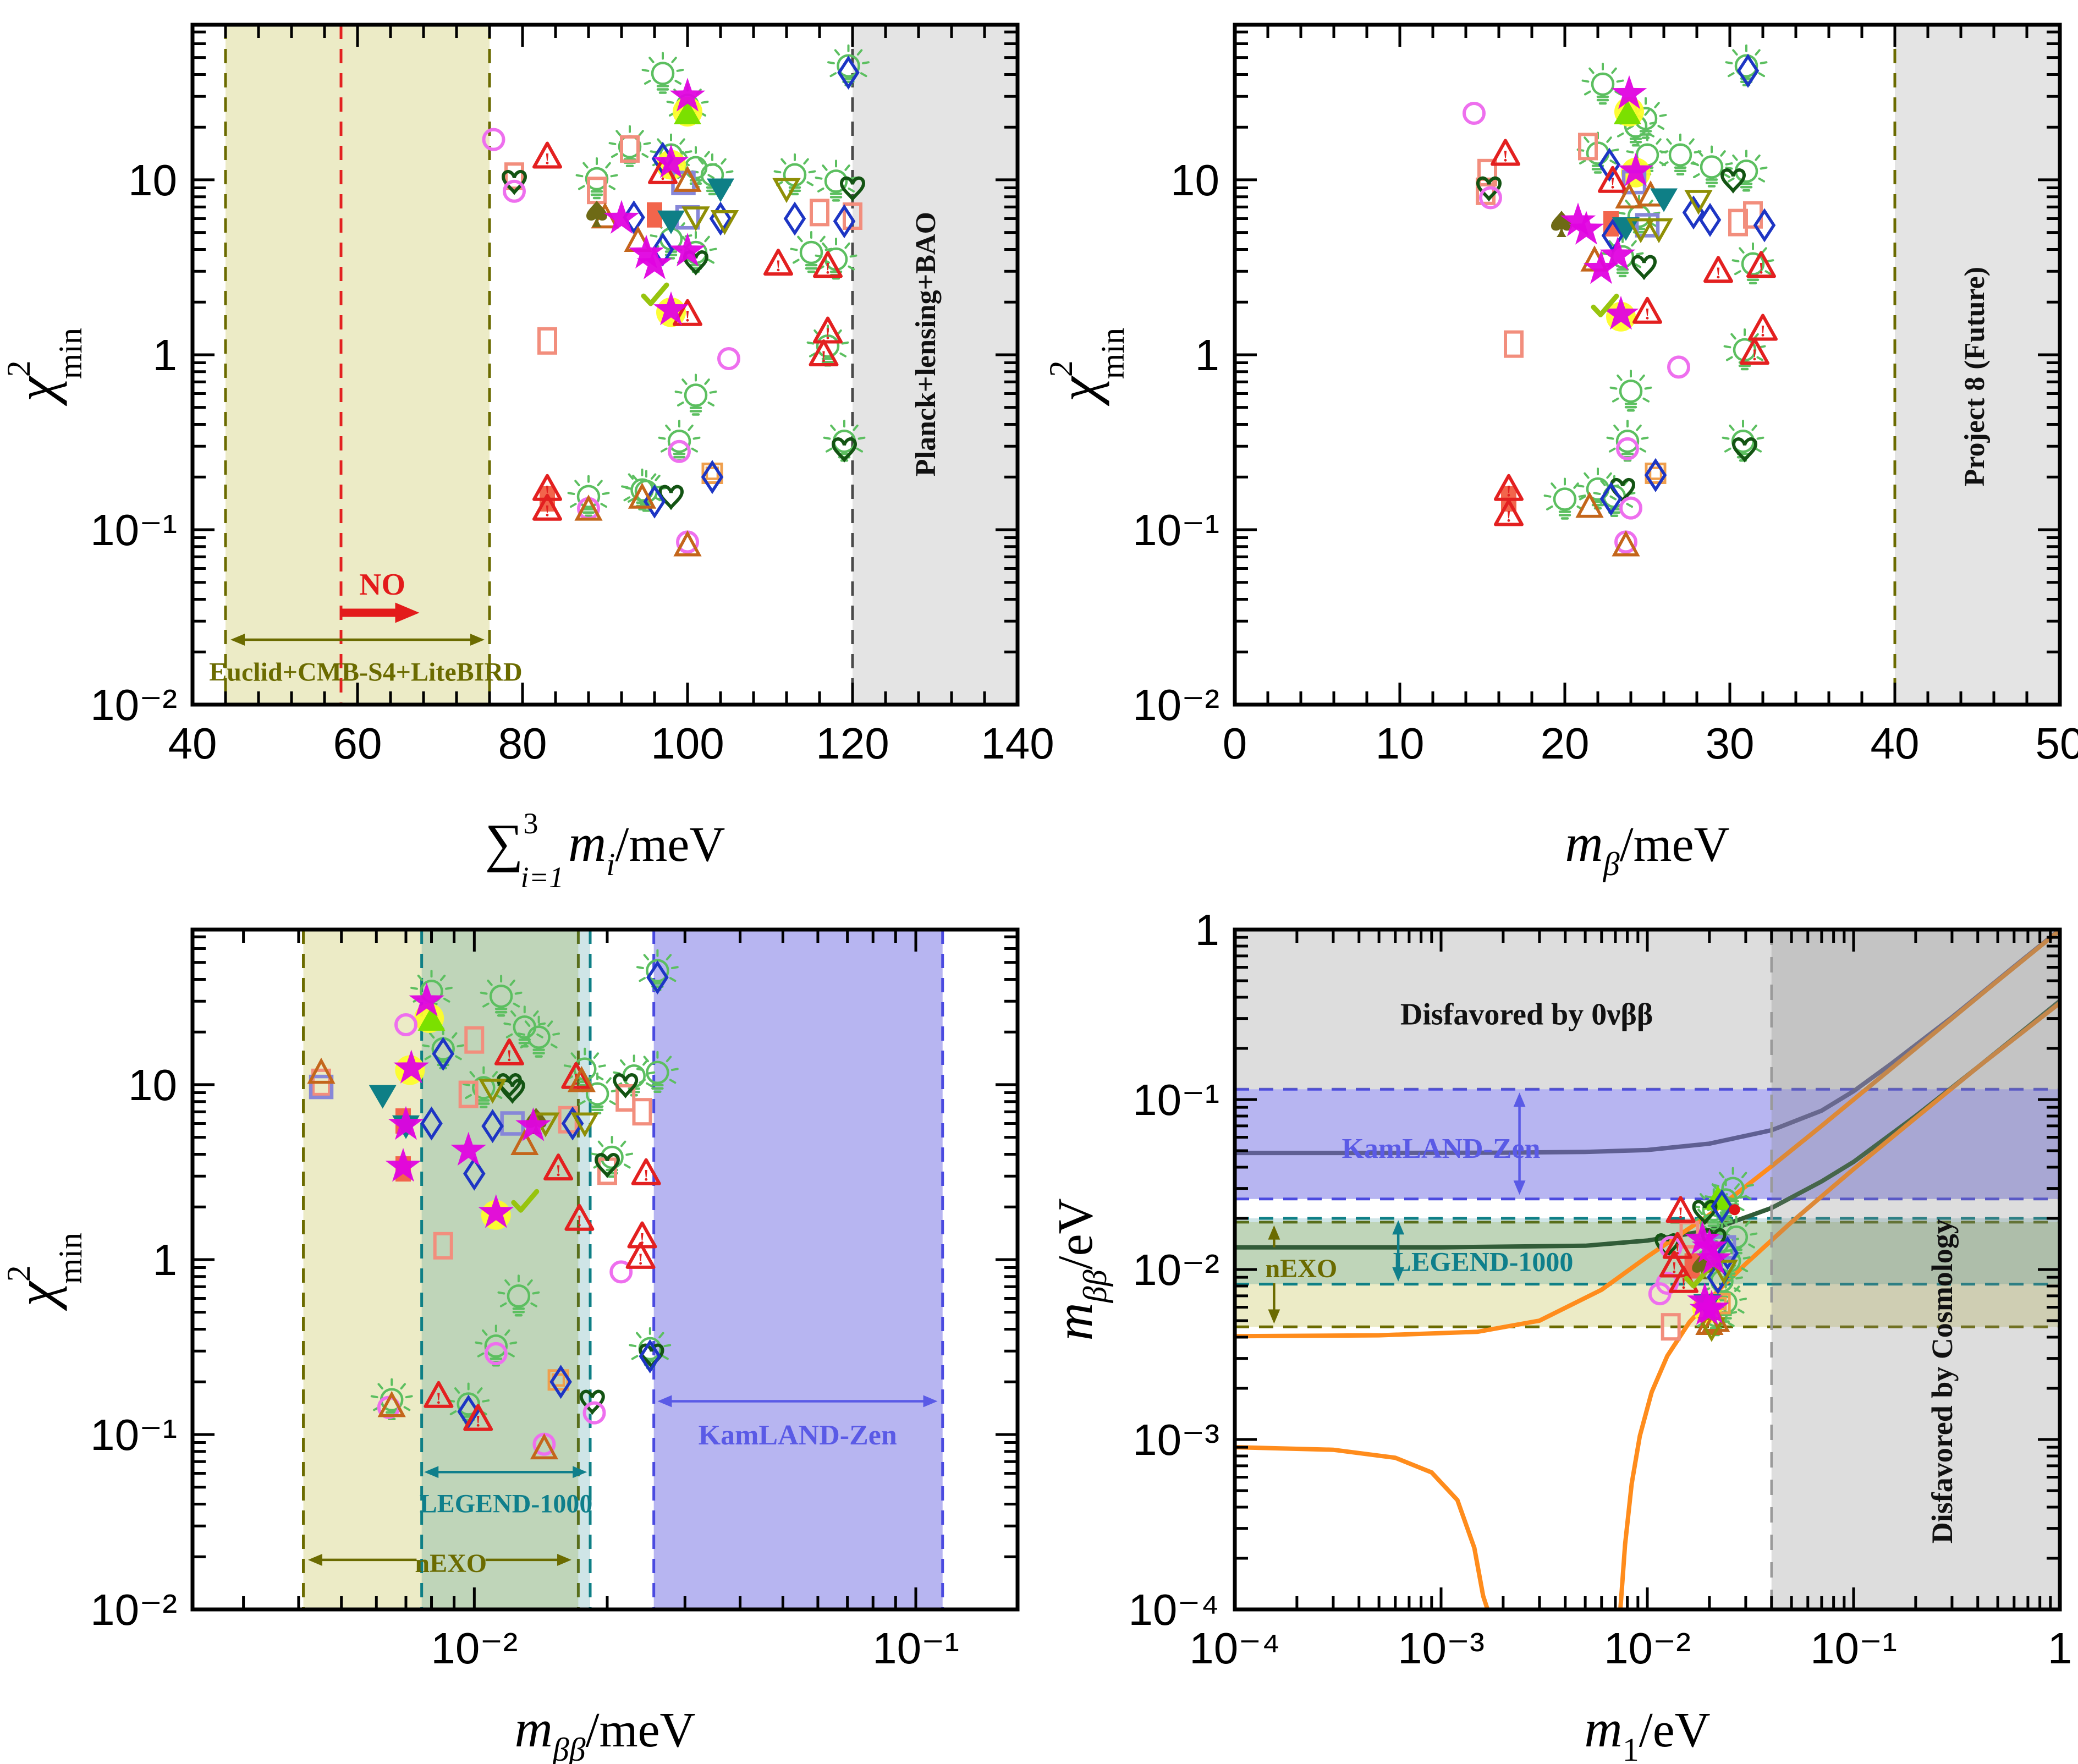 This screenshot has height=1764, width=2078. I want to click on svg-text: 40, so click(192, 743).